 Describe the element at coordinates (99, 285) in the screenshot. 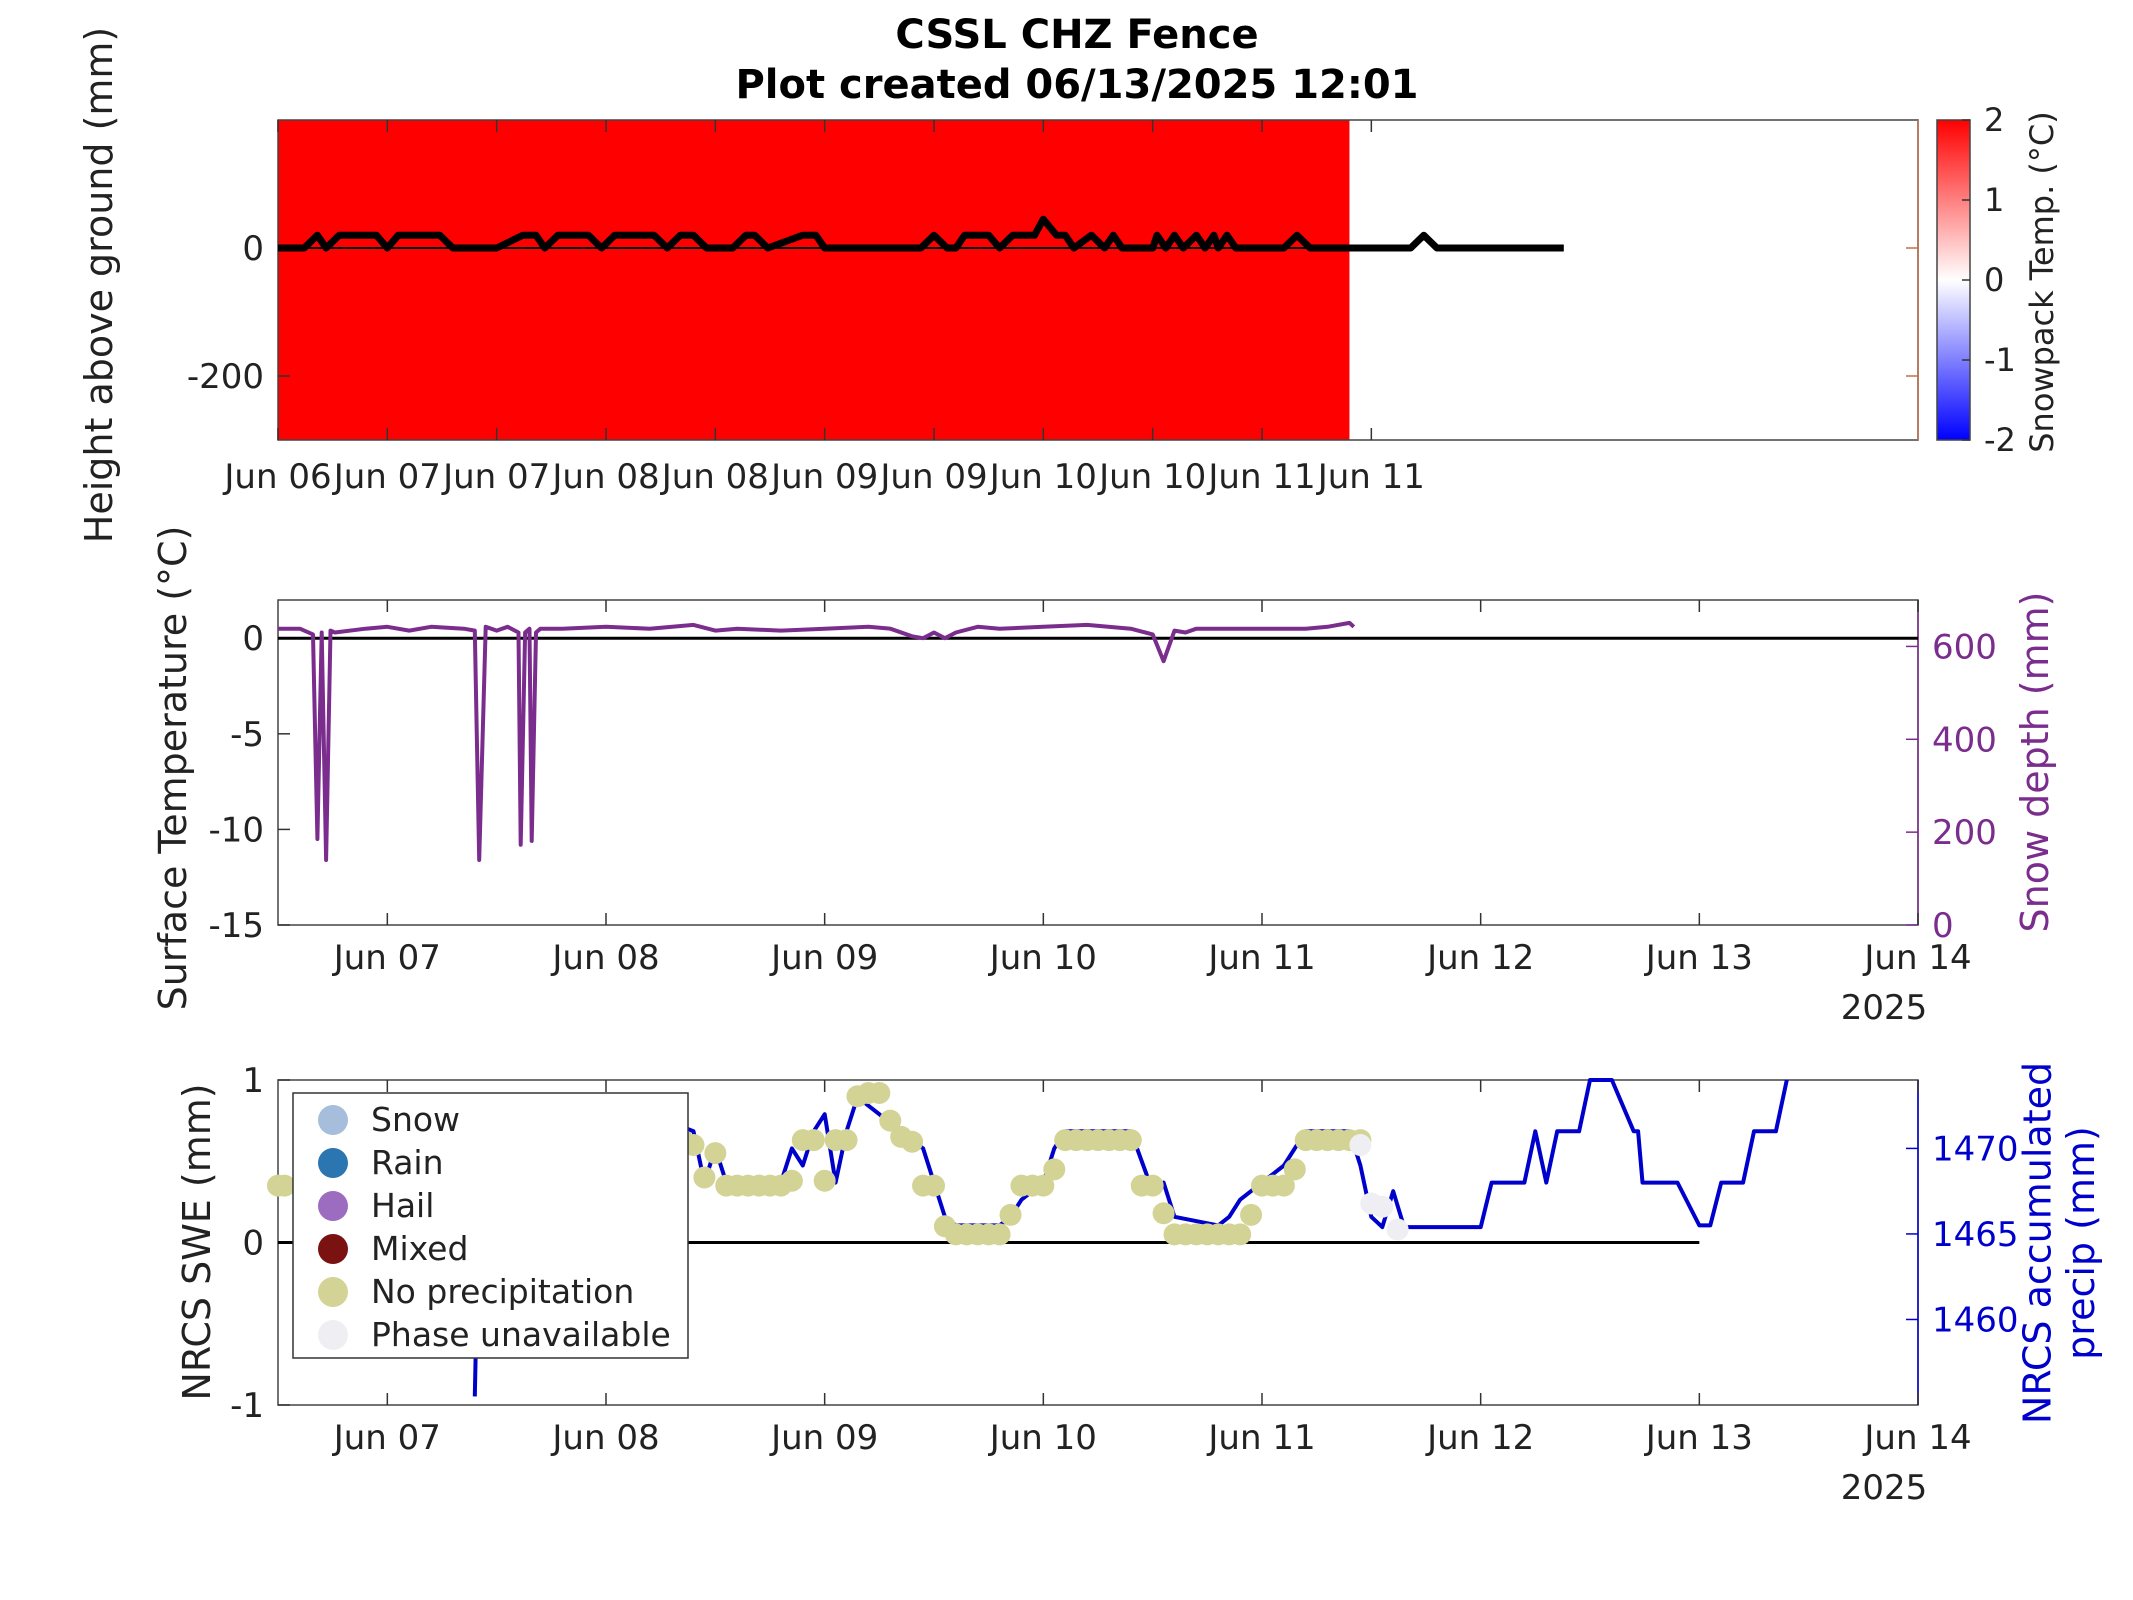

I see `y-axis-label: Height above ground (mm)` at that location.